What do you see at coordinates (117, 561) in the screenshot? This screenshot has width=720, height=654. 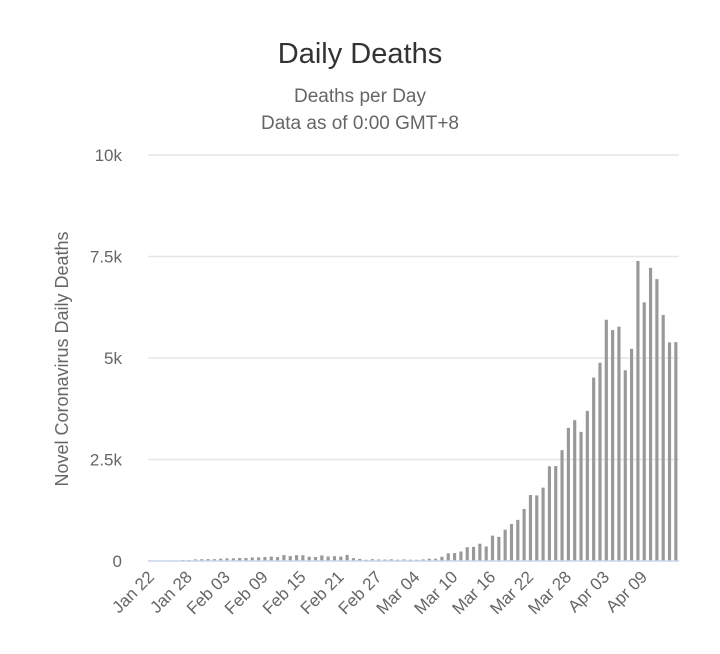 I see `y-tick-label: 0` at bounding box center [117, 561].